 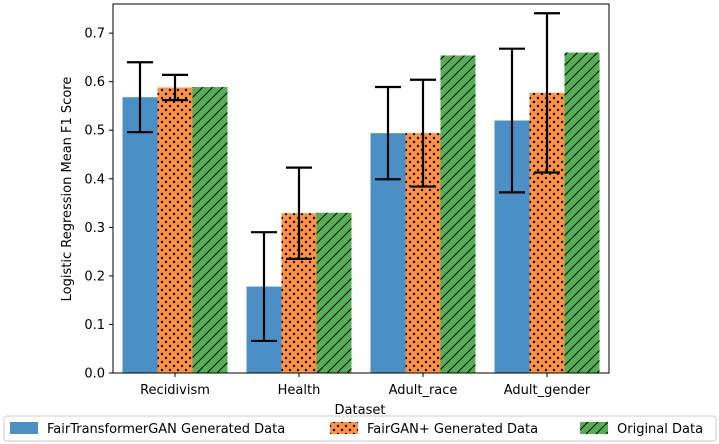 What do you see at coordinates (94, 131) in the screenshot?
I see `y-tick-label: 0.5` at bounding box center [94, 131].